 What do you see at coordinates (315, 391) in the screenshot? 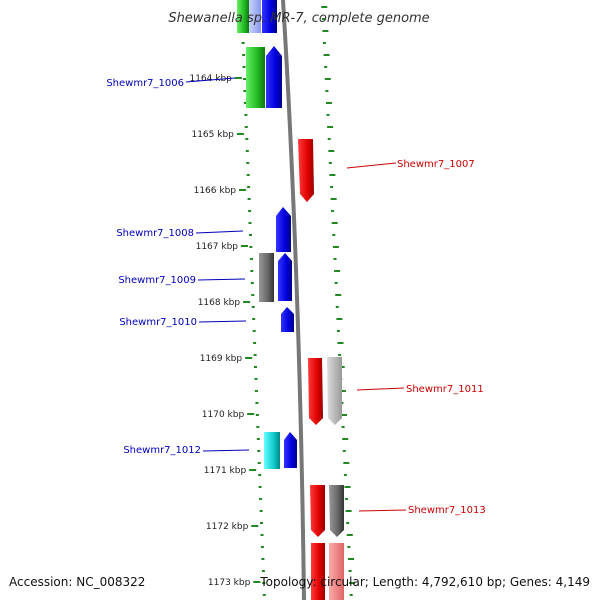
I see `gene-arrow-1011-red` at bounding box center [315, 391].